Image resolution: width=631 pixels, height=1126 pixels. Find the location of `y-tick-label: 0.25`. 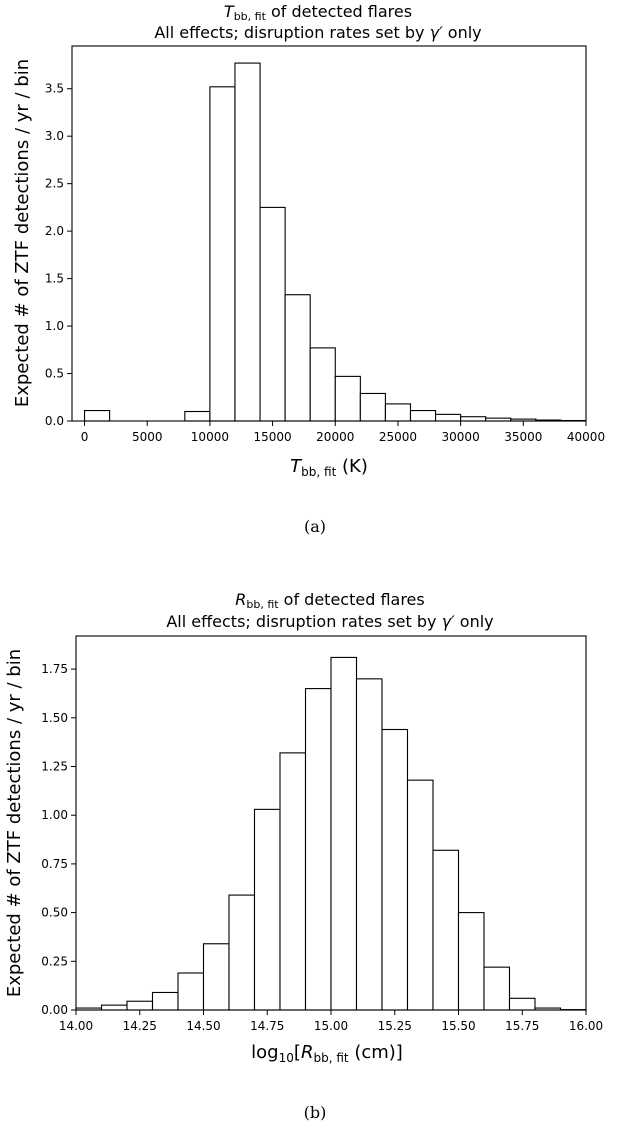

y-tick-label: 0.25 is located at coordinates (54, 961).